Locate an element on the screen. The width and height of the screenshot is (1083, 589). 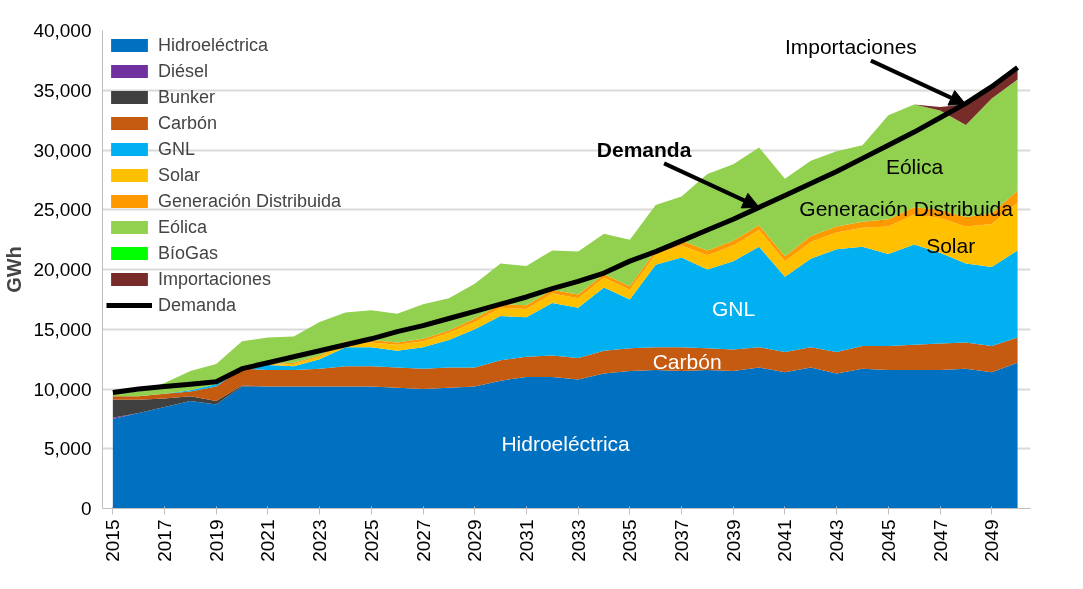
annotation: Solar is located at coordinates (951, 245).